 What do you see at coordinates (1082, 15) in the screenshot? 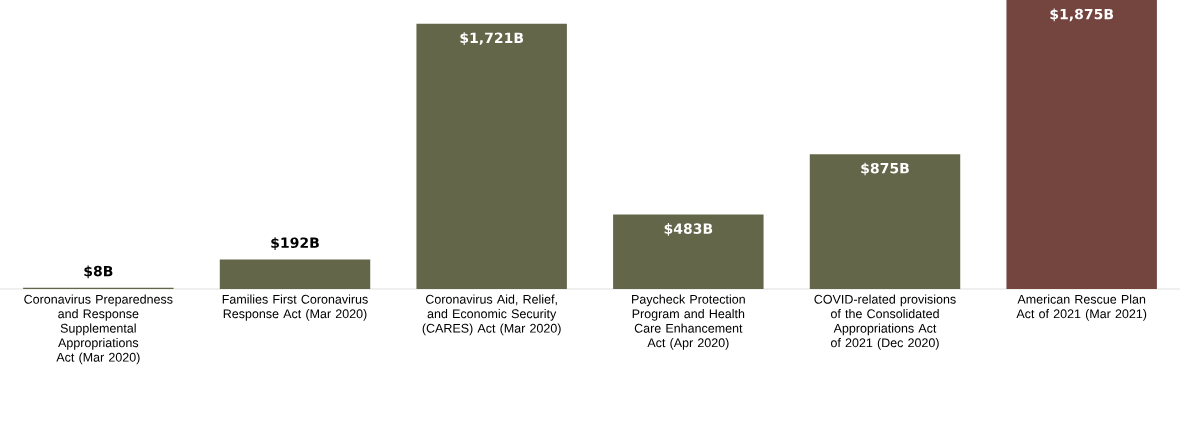
I see `data-label: $1,875B` at bounding box center [1082, 15].